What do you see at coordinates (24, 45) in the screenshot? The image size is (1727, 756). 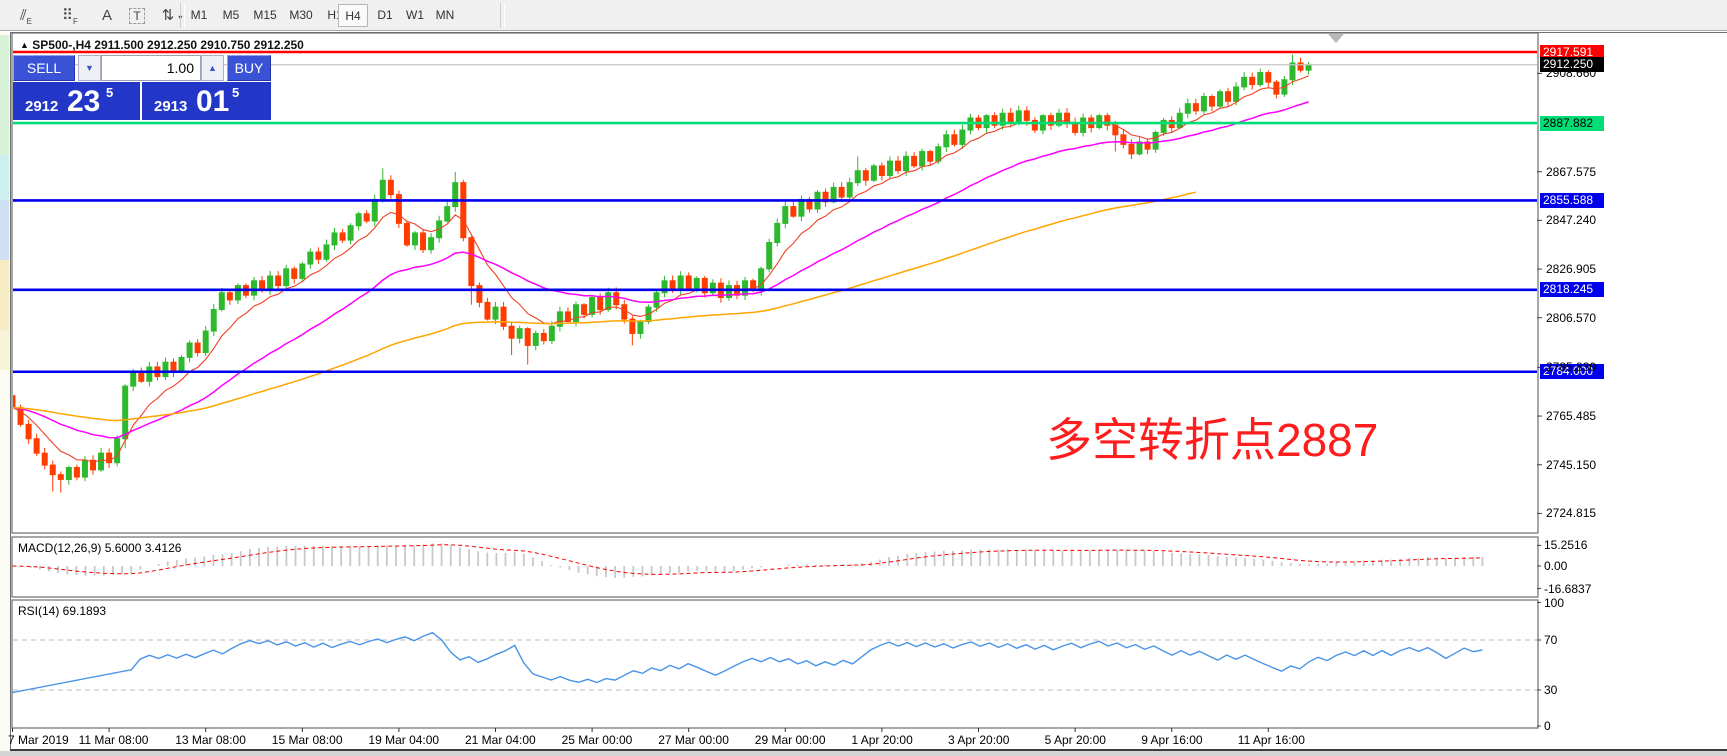 I see `symbol-arrow-icon: ▲` at bounding box center [24, 45].